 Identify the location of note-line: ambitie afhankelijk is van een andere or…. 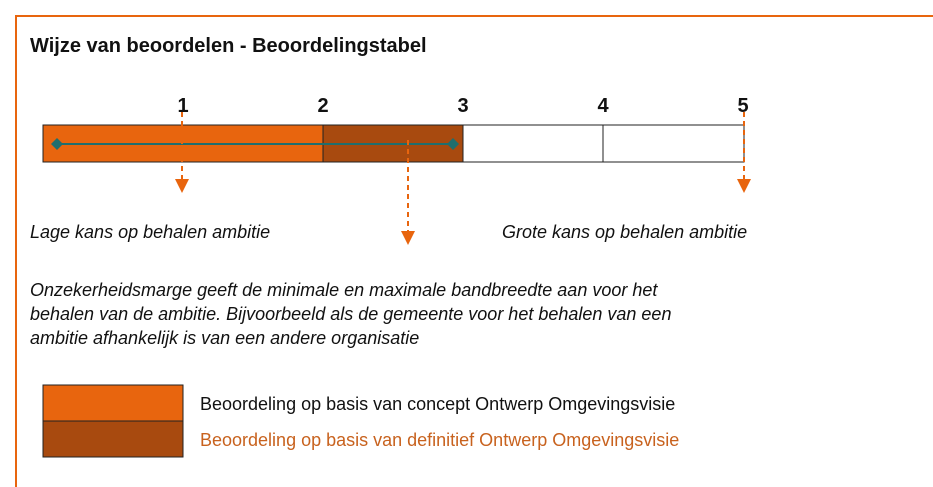
(224, 338).